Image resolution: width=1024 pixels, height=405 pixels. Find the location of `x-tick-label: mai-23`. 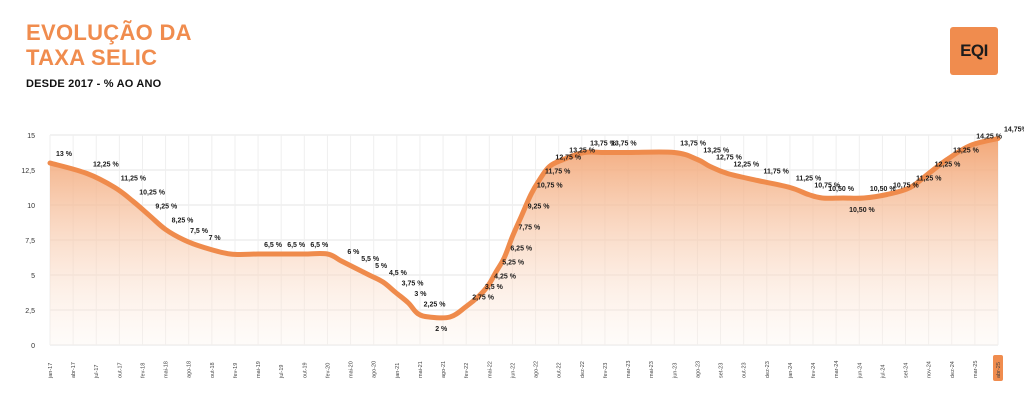

x-tick-label: mai-23 is located at coordinates (652, 369).